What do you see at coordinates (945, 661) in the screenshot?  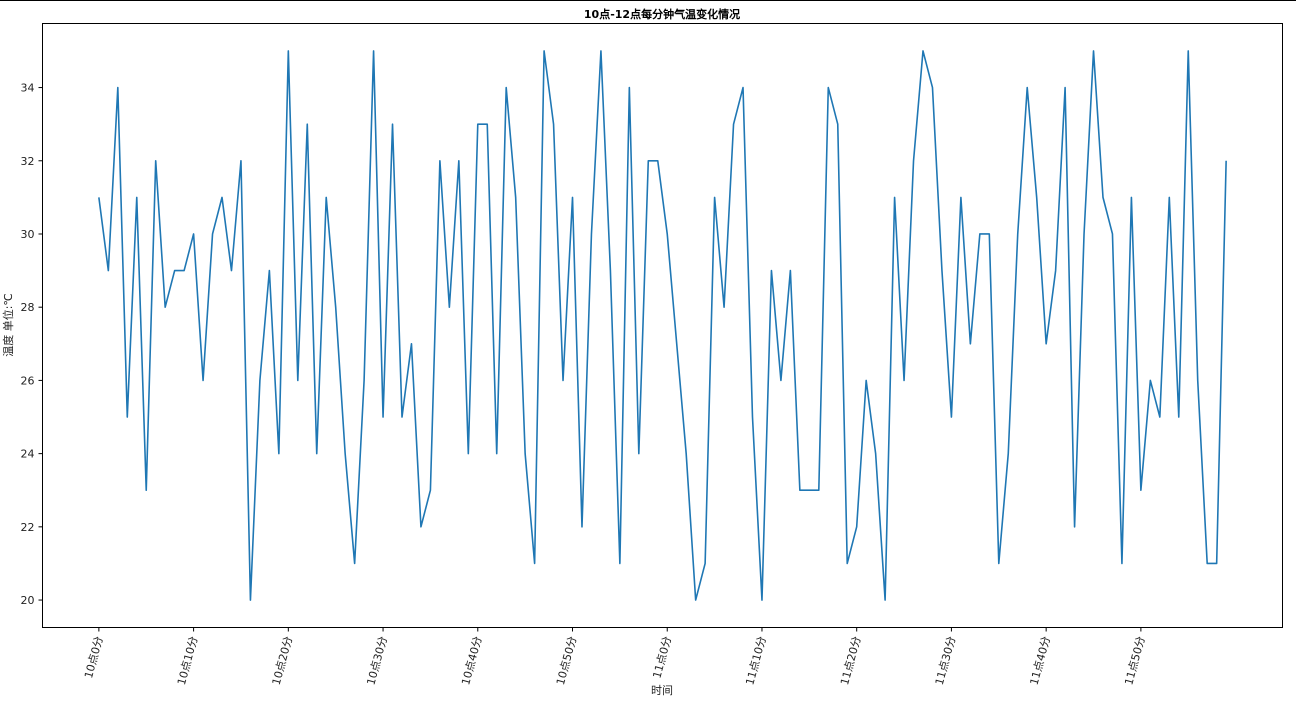 I see `x-tick-label: 11点30分` at bounding box center [945, 661].